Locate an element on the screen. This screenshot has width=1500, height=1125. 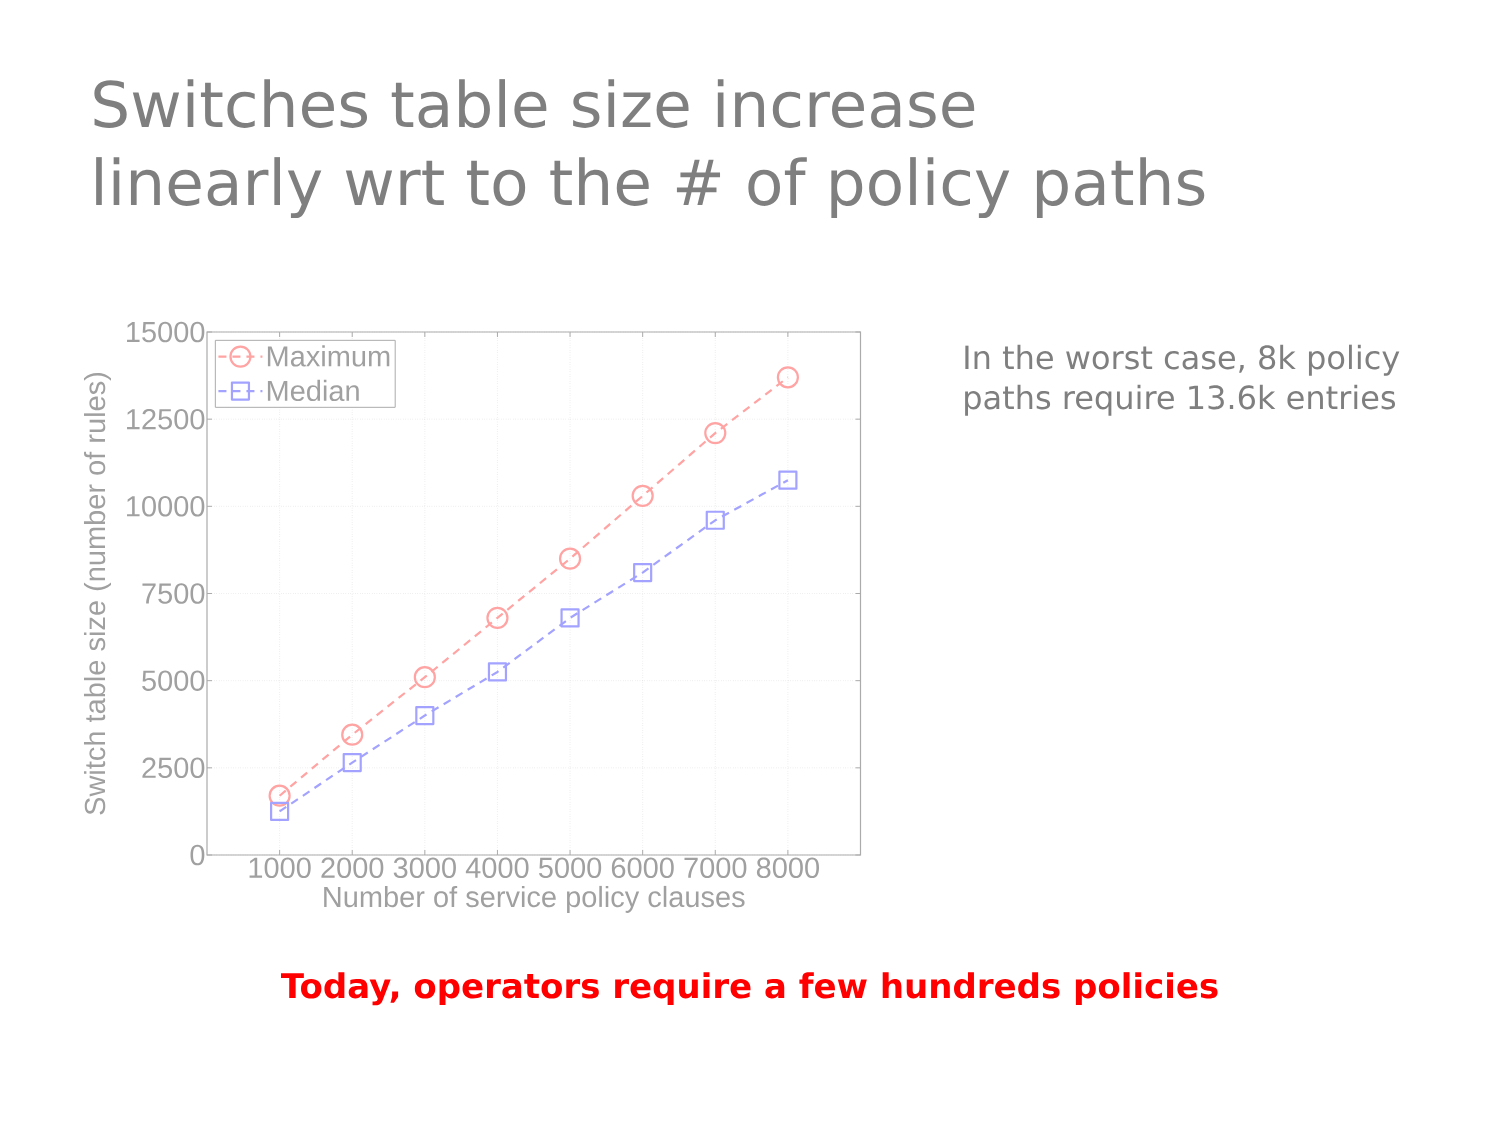
x-tick-label: 4000 is located at coordinates (497, 868).